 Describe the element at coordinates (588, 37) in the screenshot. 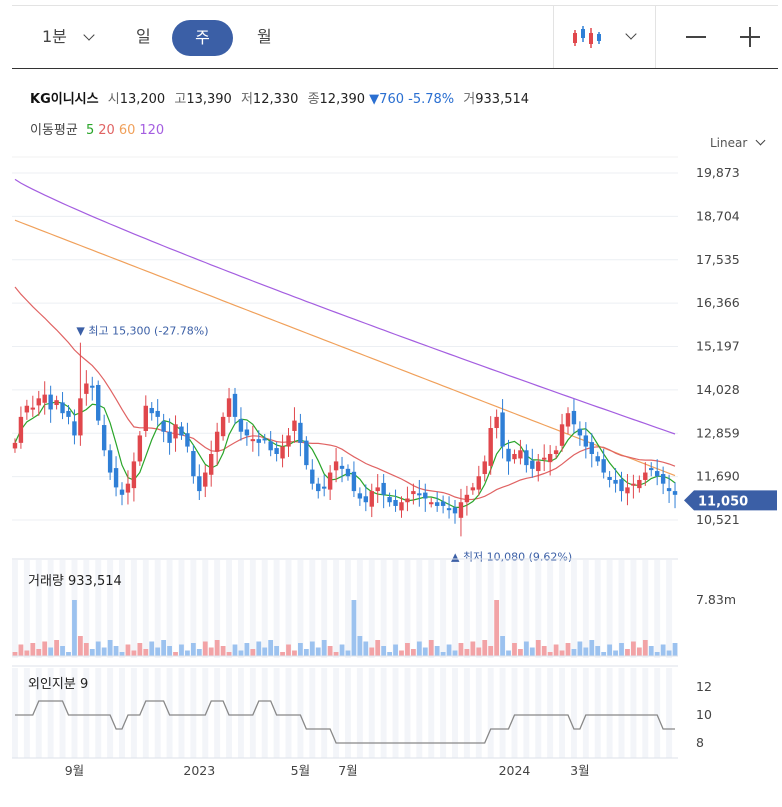

I see `candlestick-icon` at that location.